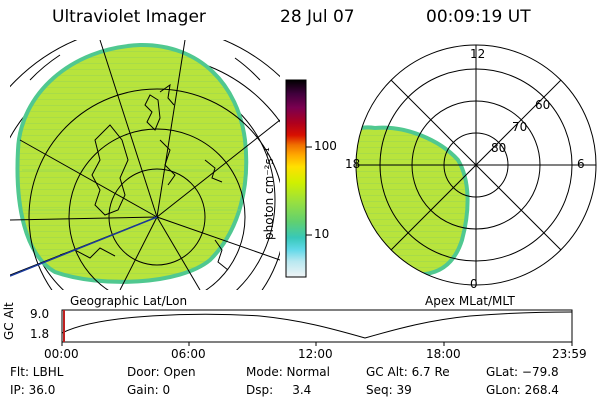 The width and height of the screenshot is (600, 400). What do you see at coordinates (269, 193) in the screenshot?
I see `colorbar-unit-label: photon cm⁻²s⁻¹` at bounding box center [269, 193].